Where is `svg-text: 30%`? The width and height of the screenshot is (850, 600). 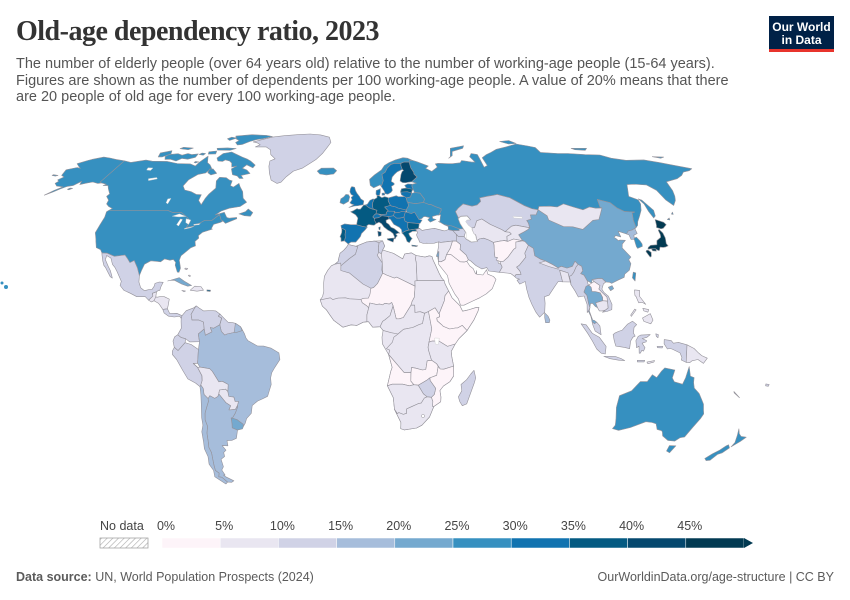
svg-text: 30% is located at coordinates (515, 526).